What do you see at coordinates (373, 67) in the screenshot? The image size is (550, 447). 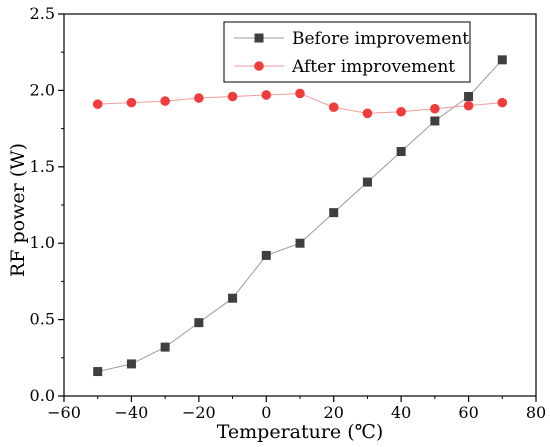 I see `legend-label: After improvement` at bounding box center [373, 67].